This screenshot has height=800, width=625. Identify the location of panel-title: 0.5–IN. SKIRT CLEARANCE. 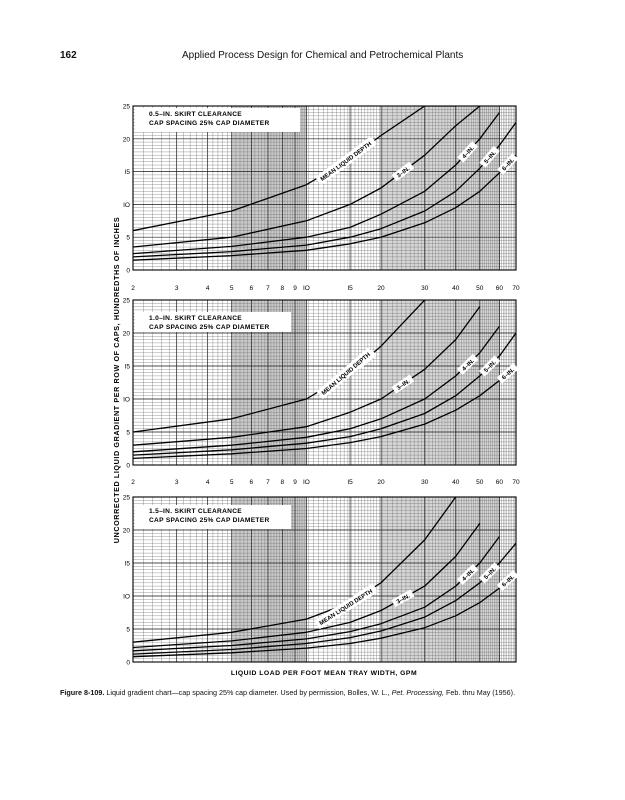
(195, 114).